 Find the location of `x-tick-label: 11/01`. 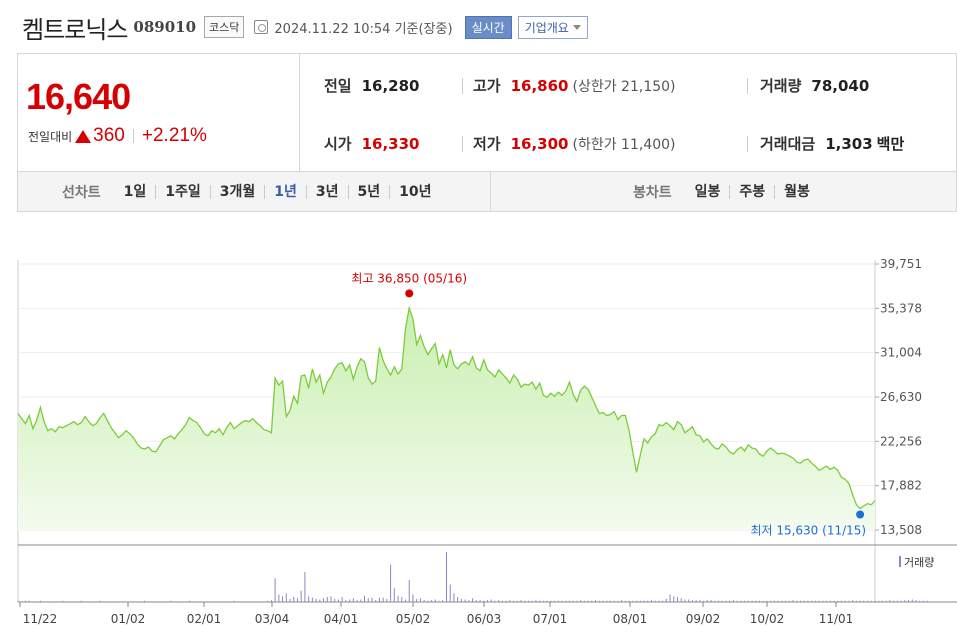

x-tick-label: 11/01 is located at coordinates (836, 619).